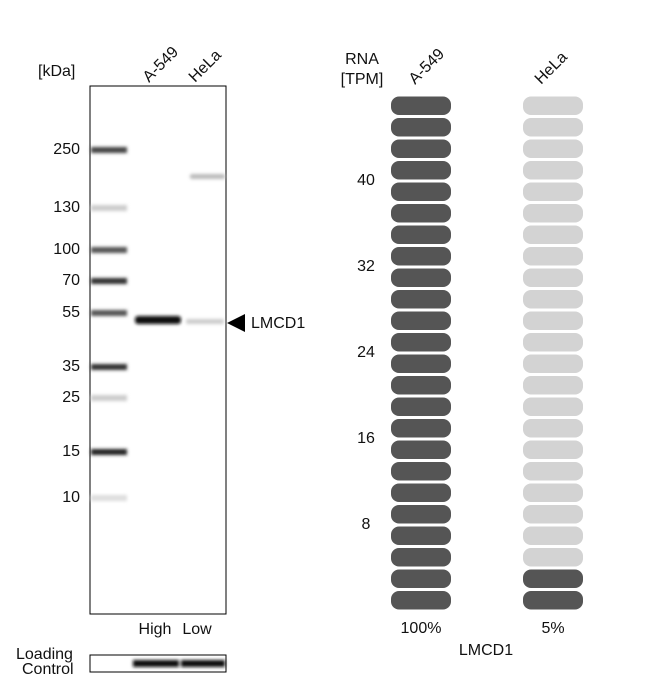  Describe the element at coordinates (552, 628) in the screenshot. I see `value-label: 5%` at that location.